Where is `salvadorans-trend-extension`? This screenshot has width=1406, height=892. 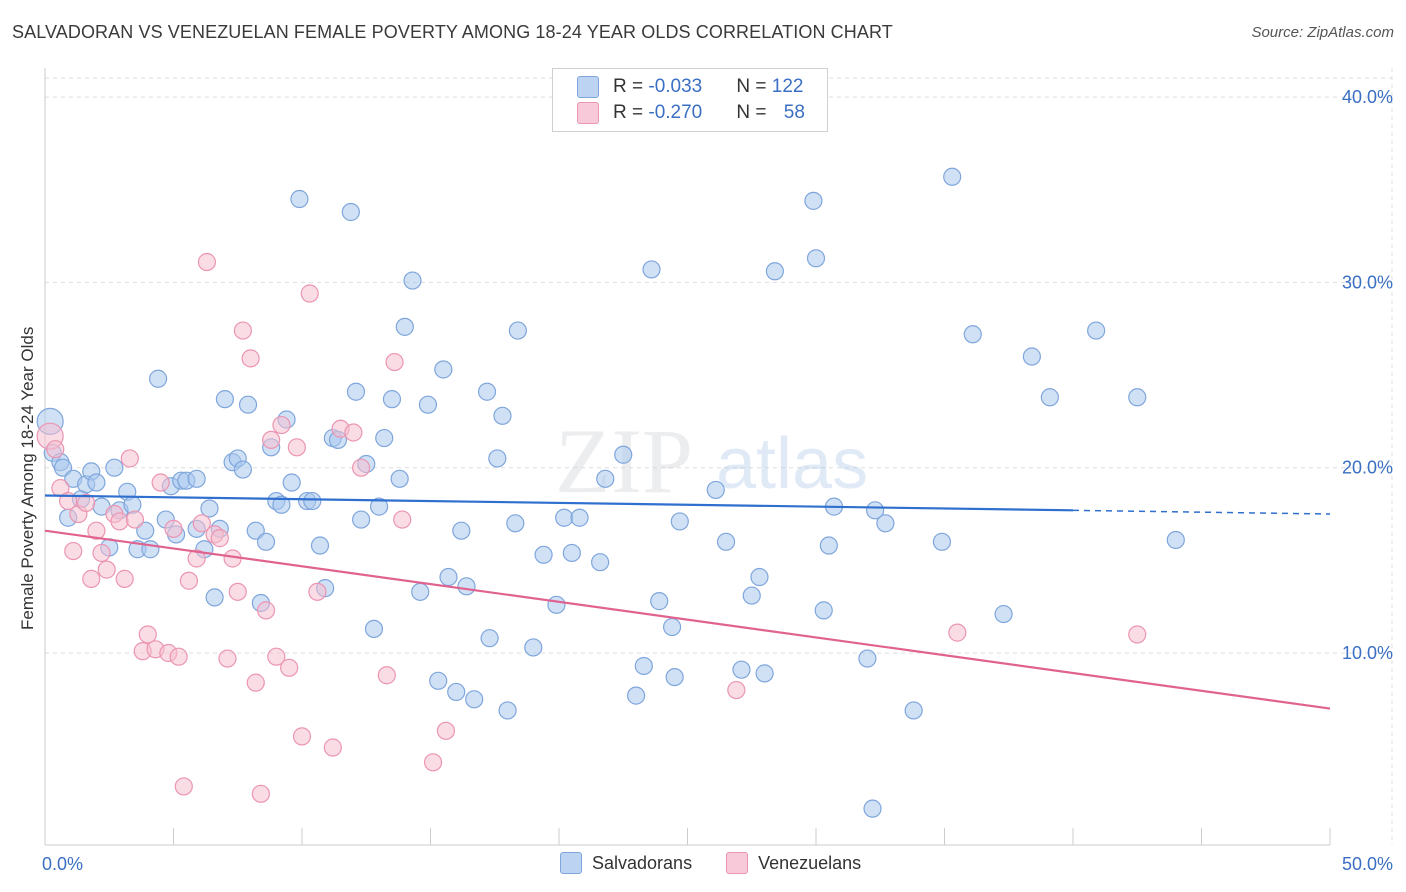 salvadorans-trend-extension is located at coordinates (1201, 512).